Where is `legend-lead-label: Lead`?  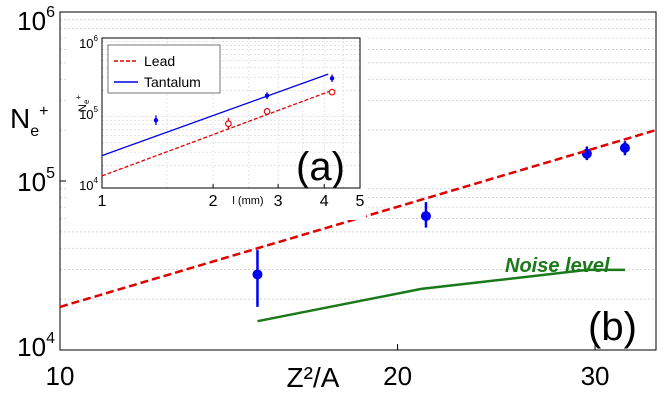 legend-lead-label: Lead is located at coordinates (159, 61).